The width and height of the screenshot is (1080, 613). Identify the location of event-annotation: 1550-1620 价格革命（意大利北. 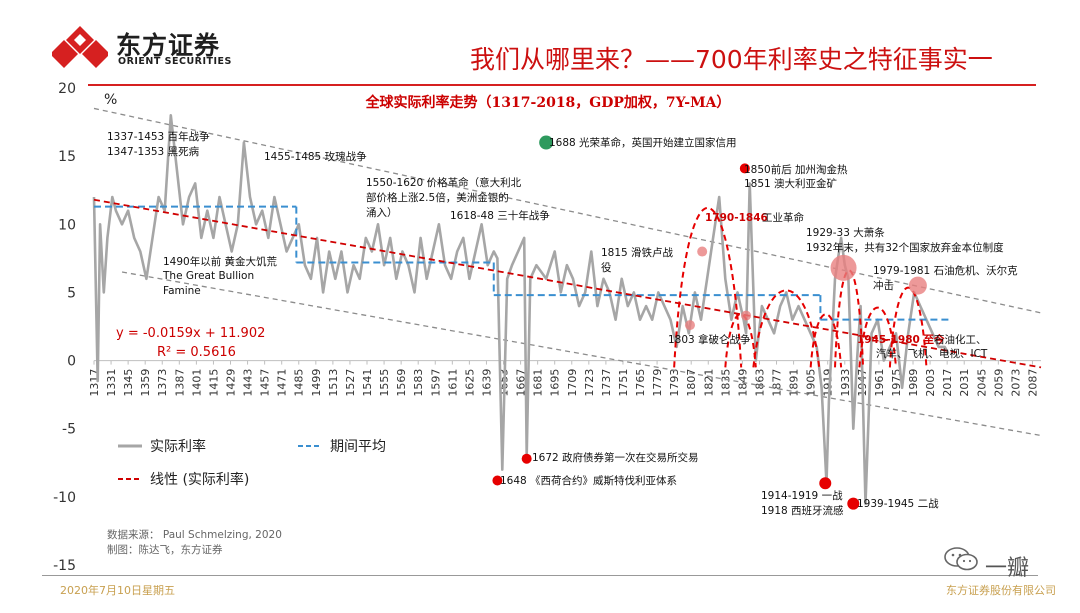
(444, 182).